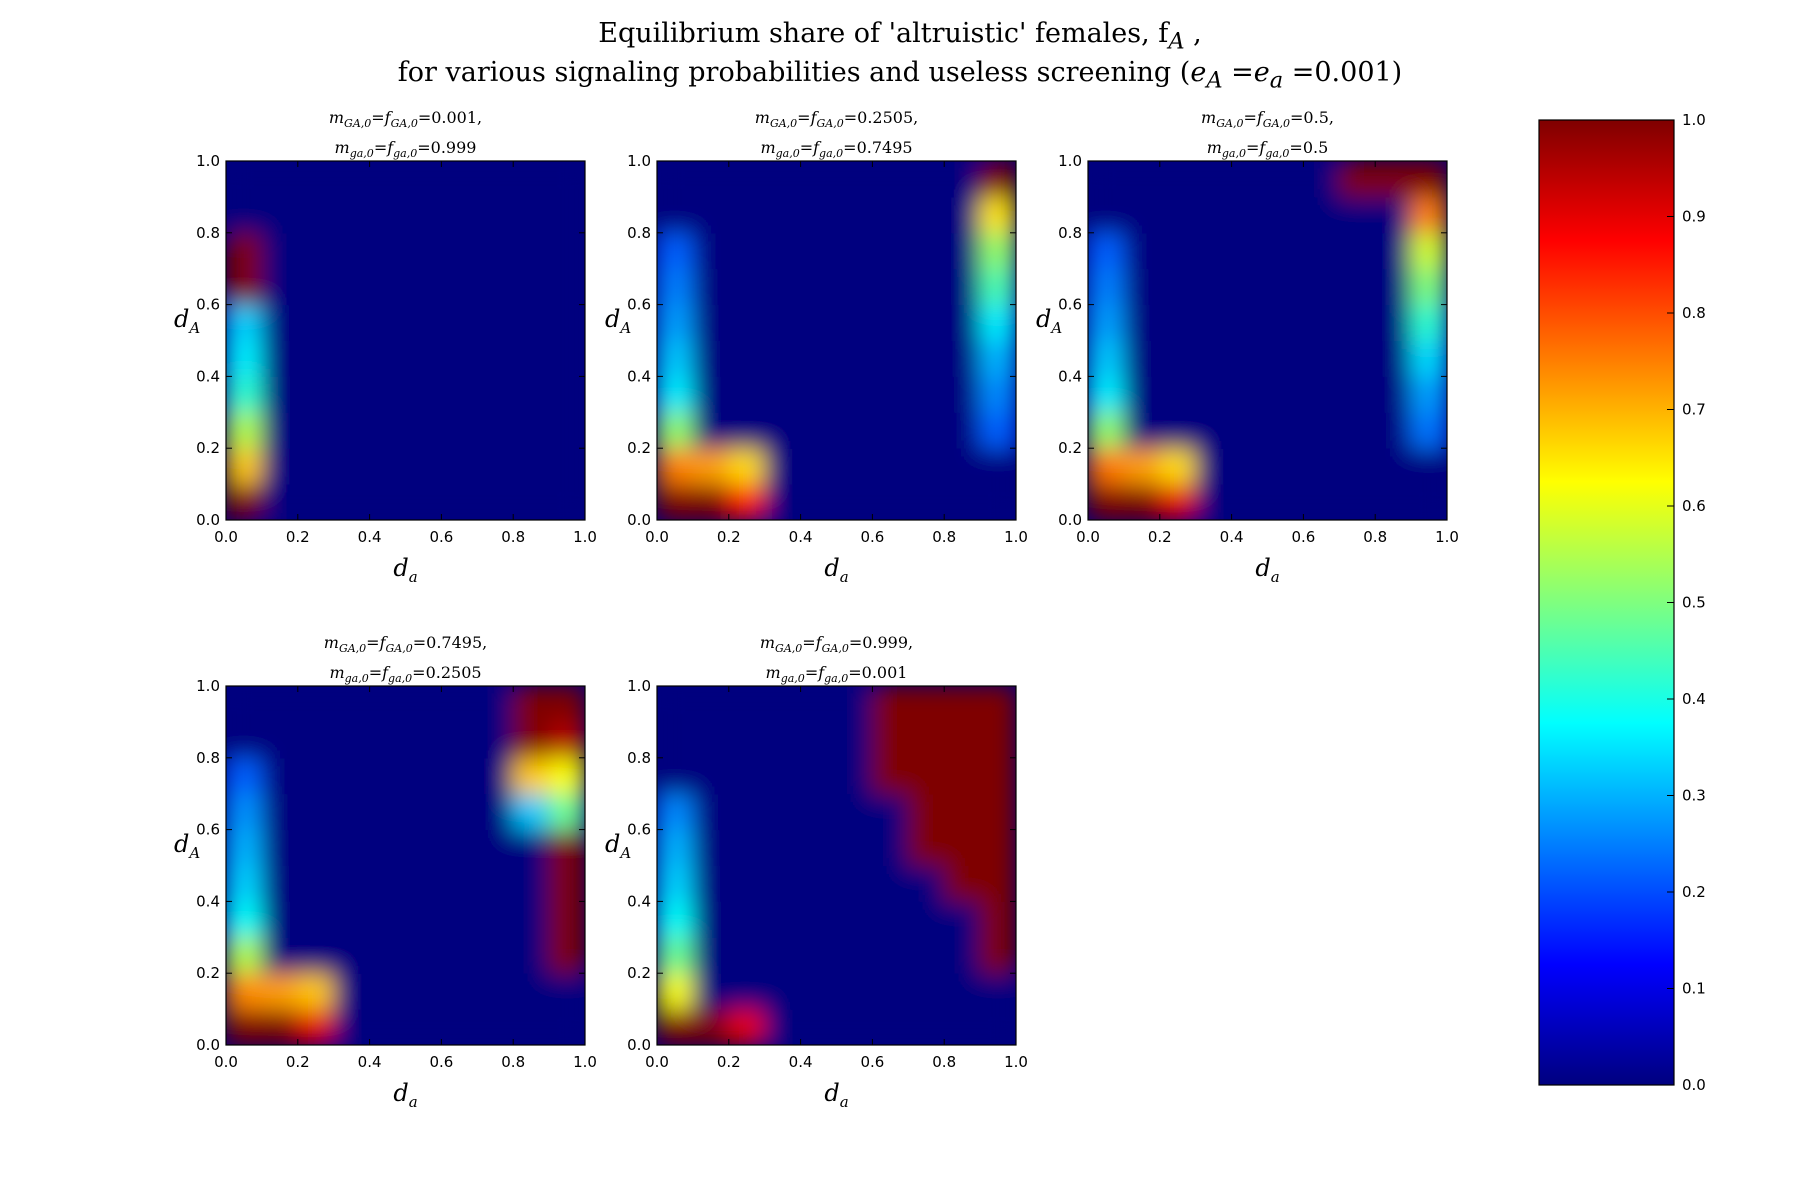 Image resolution: width=1800 pixels, height=1200 pixels. I want to click on colorbar: 0.0 0.1 0.2 0.3 0.4 0.5 0.6 0.7 0.8 0.9 1.0, so click(1622, 602).